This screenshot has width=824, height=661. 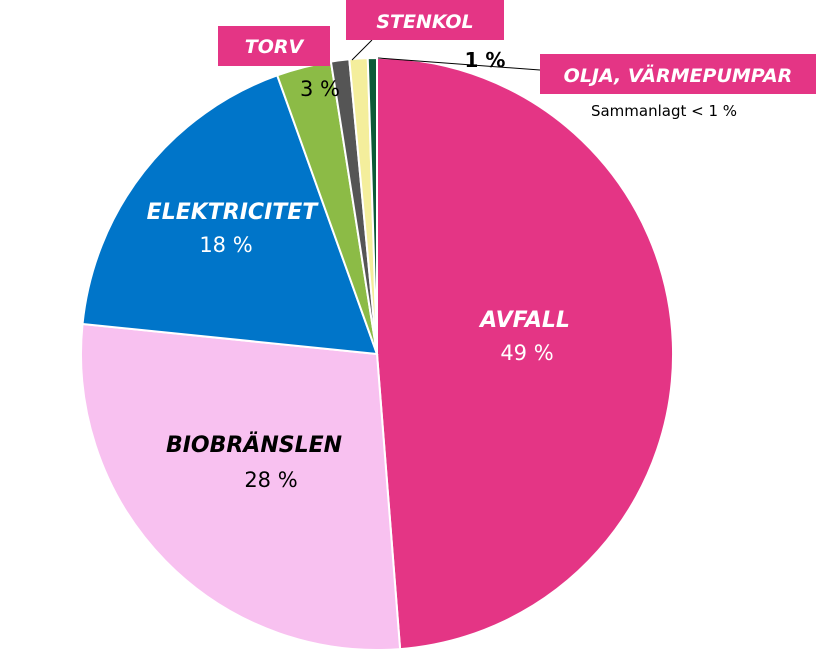 I want to click on leader-line-olja, so click(x=459, y=64).